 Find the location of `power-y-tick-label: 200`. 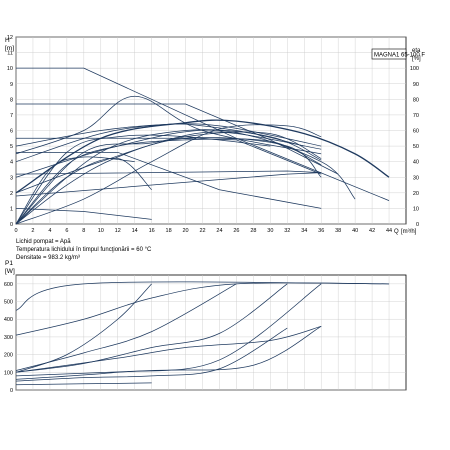

power-y-tick-label: 200 is located at coordinates (8, 356).